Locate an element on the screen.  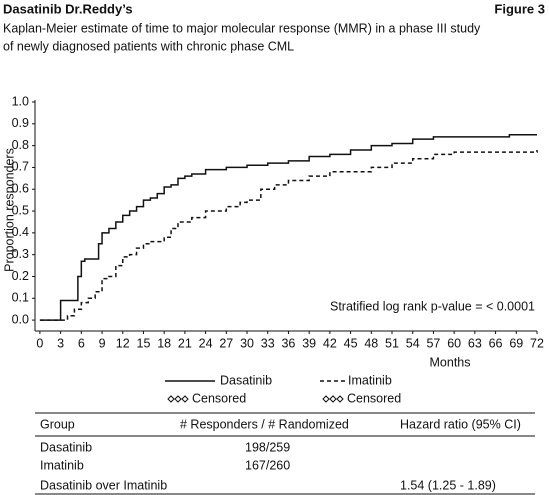
x-tick-label: 45 is located at coordinates (351, 343).